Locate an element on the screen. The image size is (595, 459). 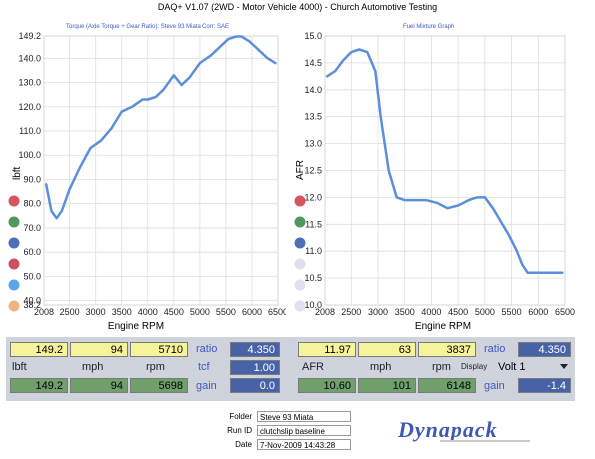
afr-x-tick-label: 2500 is located at coordinates (351, 312).